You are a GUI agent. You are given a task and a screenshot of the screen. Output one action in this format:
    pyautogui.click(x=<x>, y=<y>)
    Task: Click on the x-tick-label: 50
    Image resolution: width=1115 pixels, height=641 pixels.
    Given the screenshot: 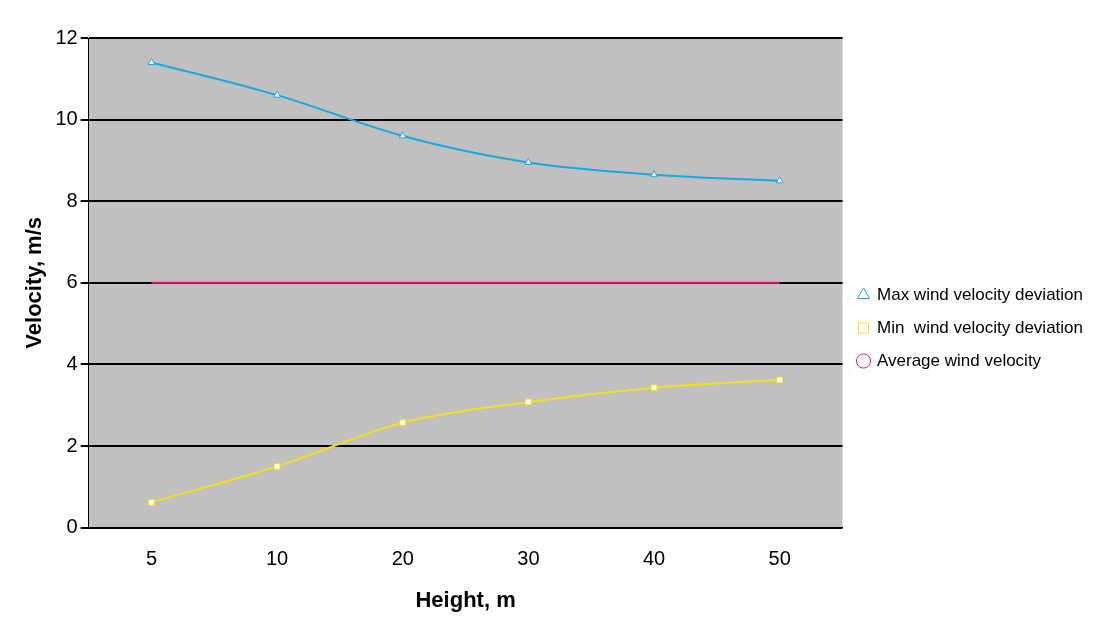 What is the action you would take?
    pyautogui.click(x=779, y=558)
    